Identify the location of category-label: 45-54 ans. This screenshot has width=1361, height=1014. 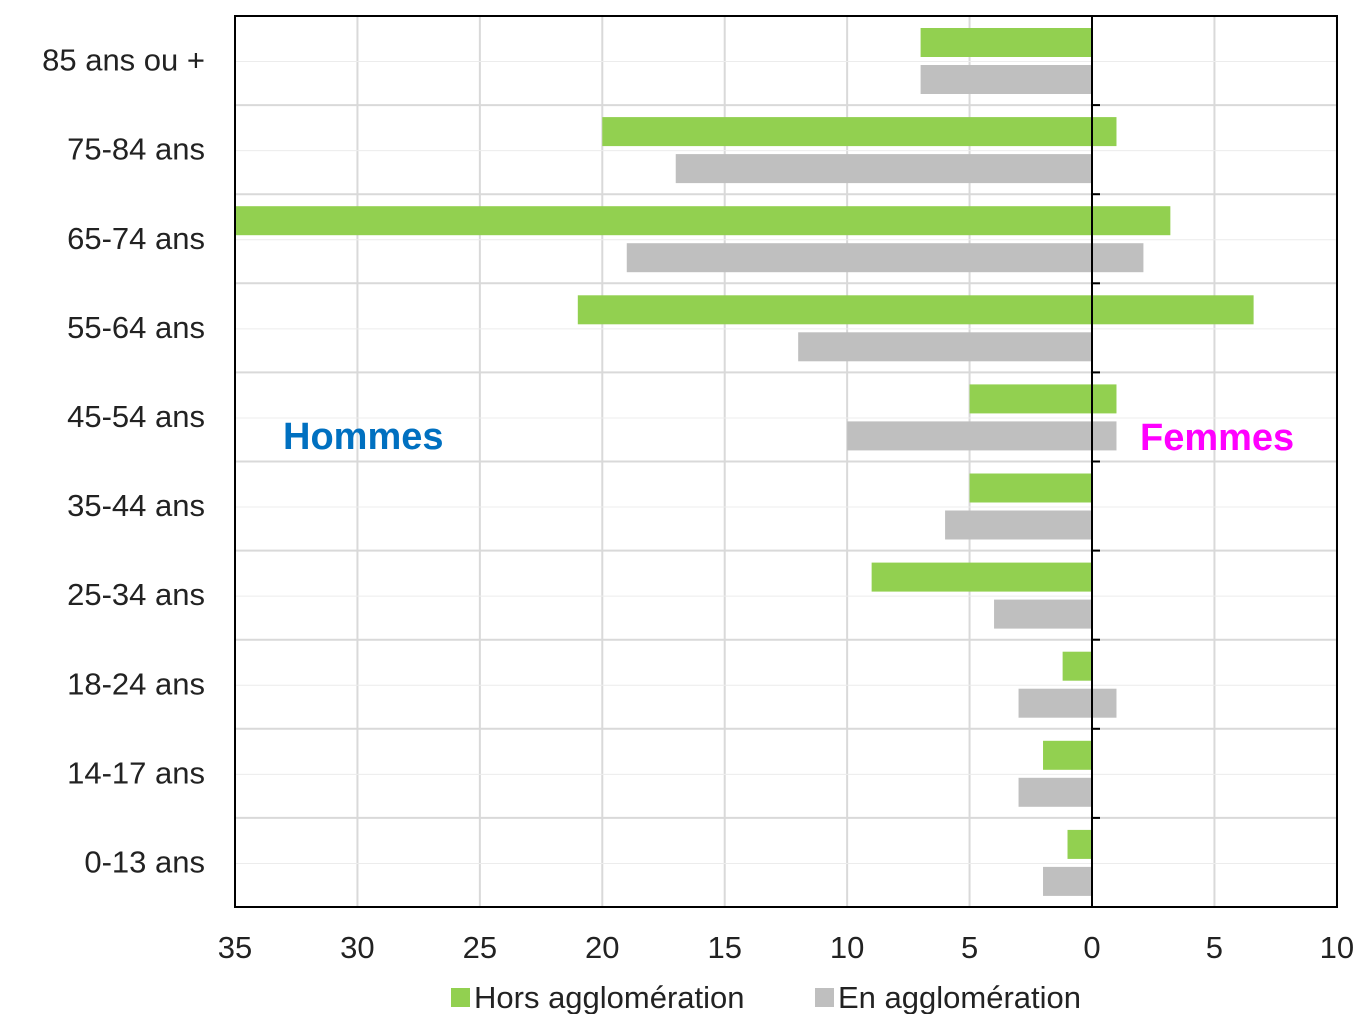
(136, 416).